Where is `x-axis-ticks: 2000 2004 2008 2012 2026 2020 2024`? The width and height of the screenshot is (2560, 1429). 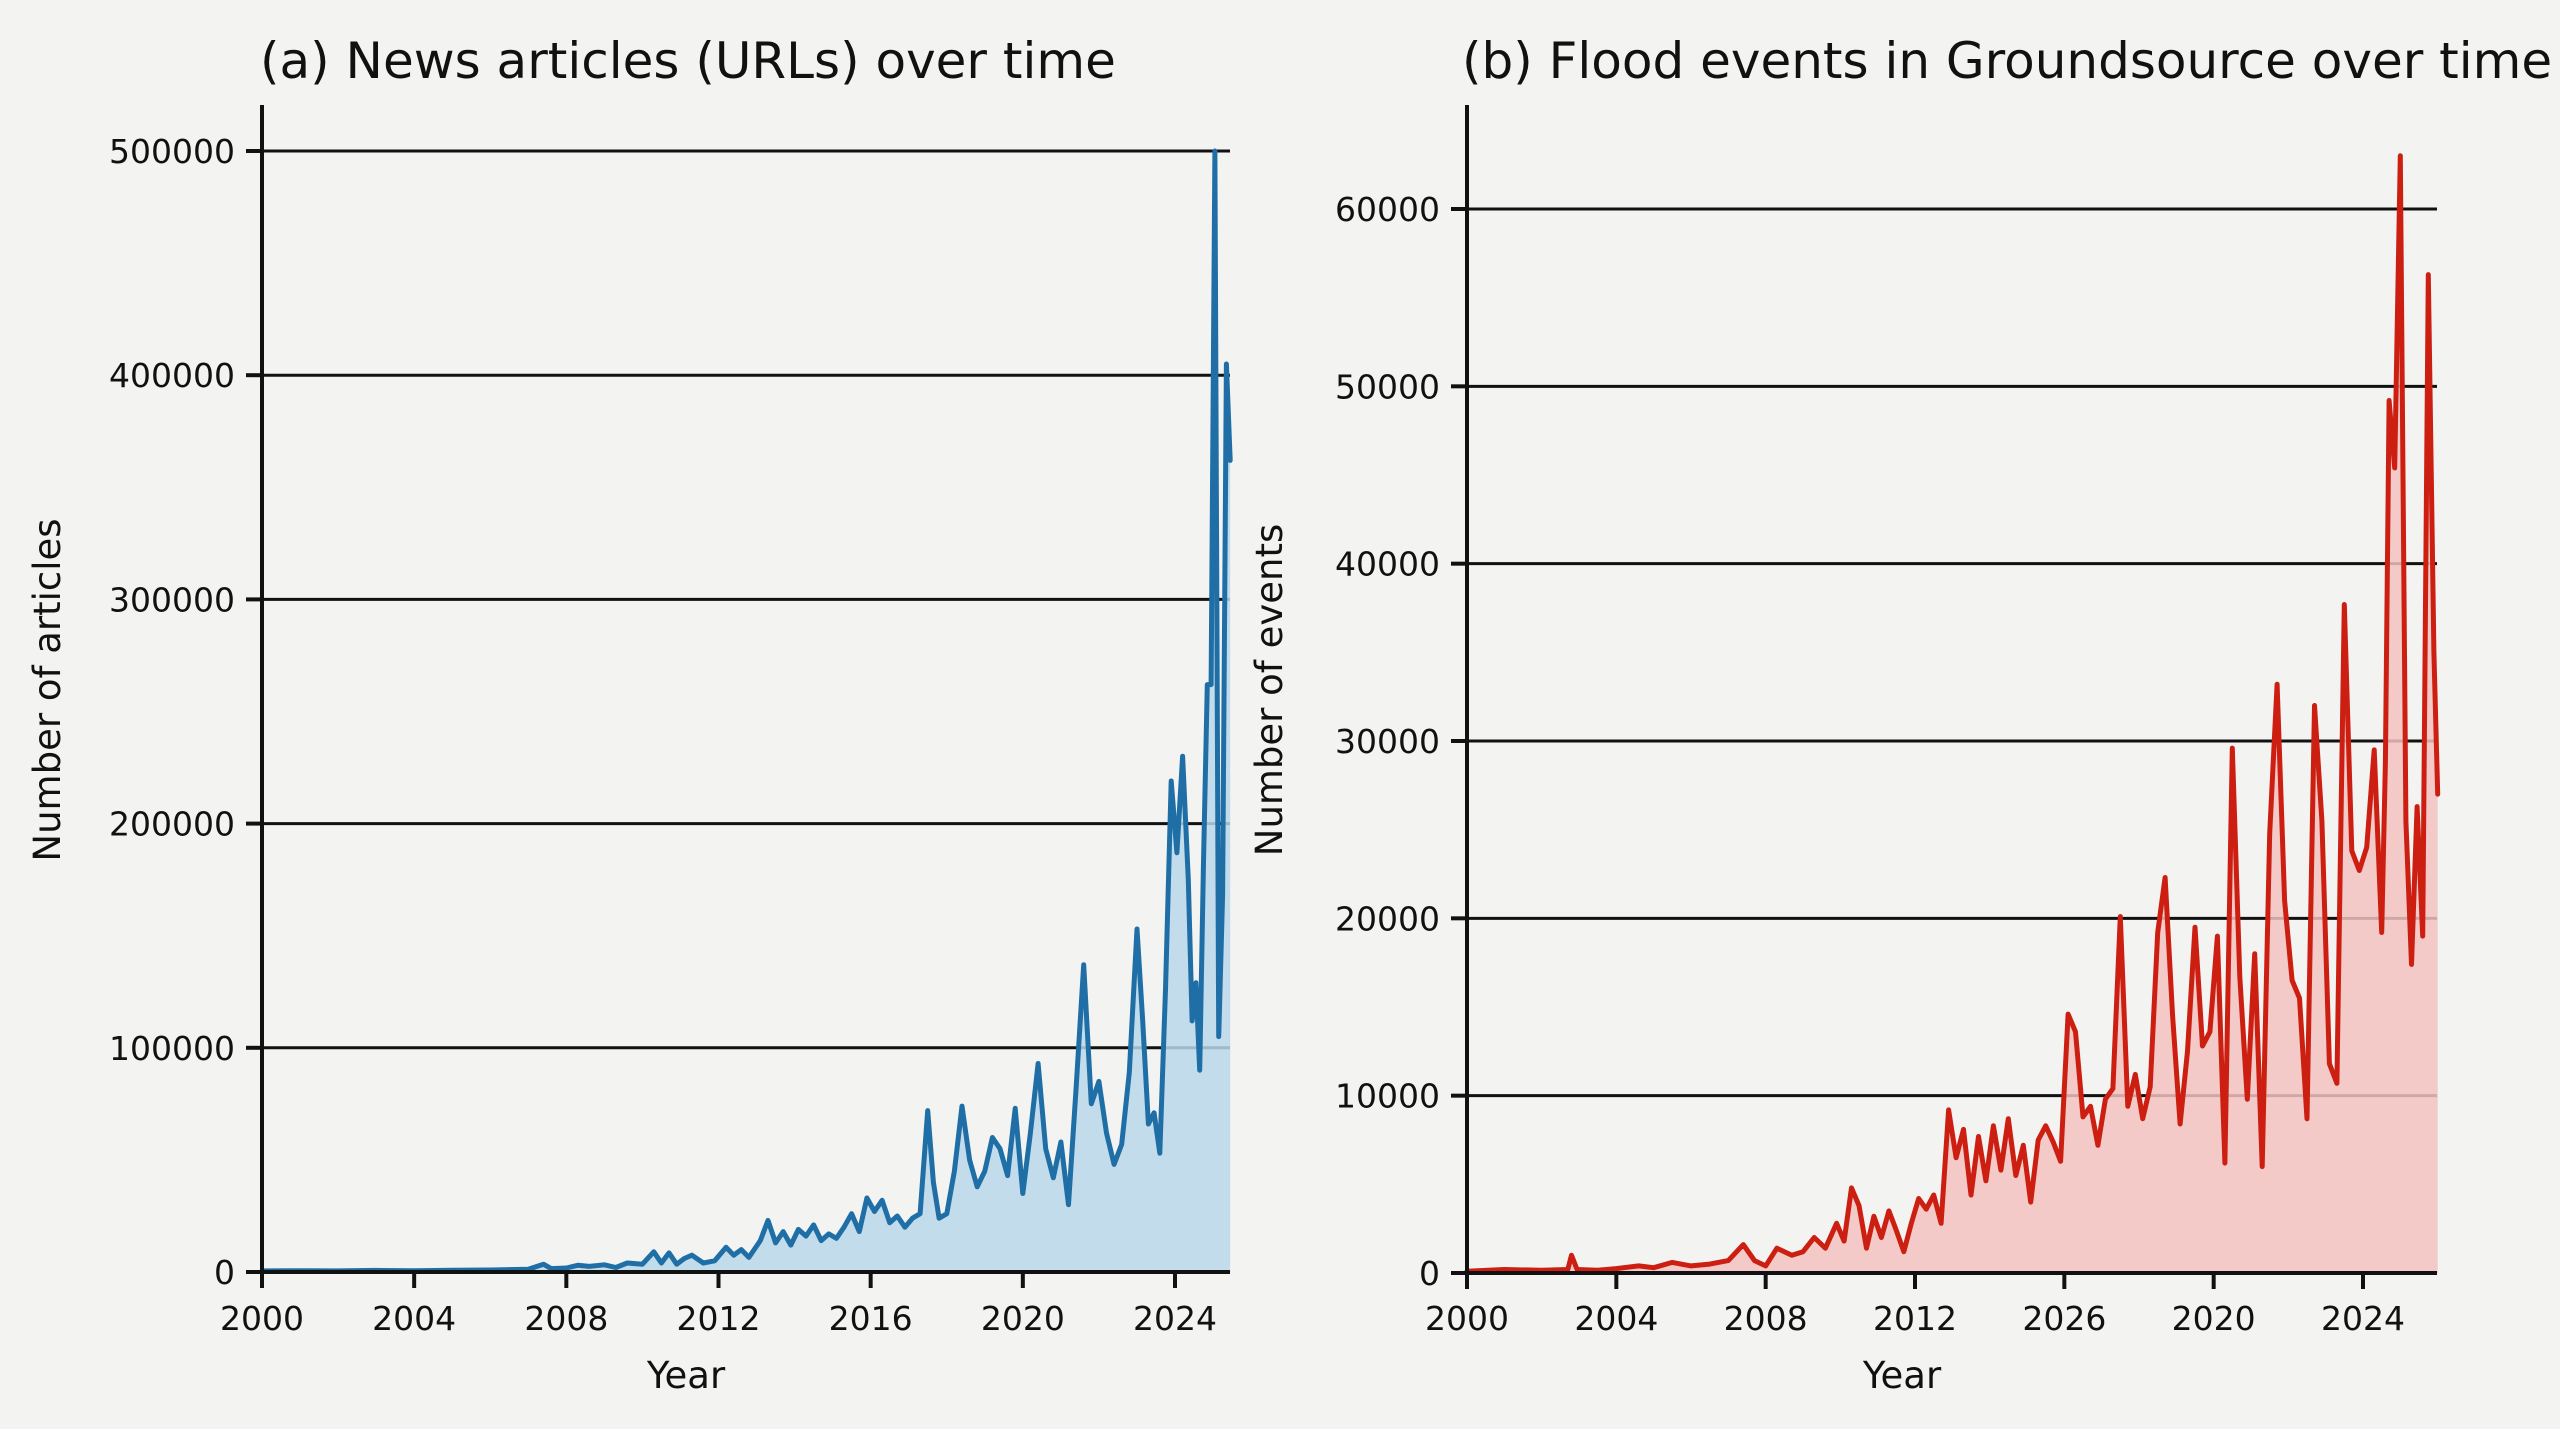 x-axis-ticks: 2000 2004 2008 2012 2026 2020 2024 is located at coordinates (1915, 1305).